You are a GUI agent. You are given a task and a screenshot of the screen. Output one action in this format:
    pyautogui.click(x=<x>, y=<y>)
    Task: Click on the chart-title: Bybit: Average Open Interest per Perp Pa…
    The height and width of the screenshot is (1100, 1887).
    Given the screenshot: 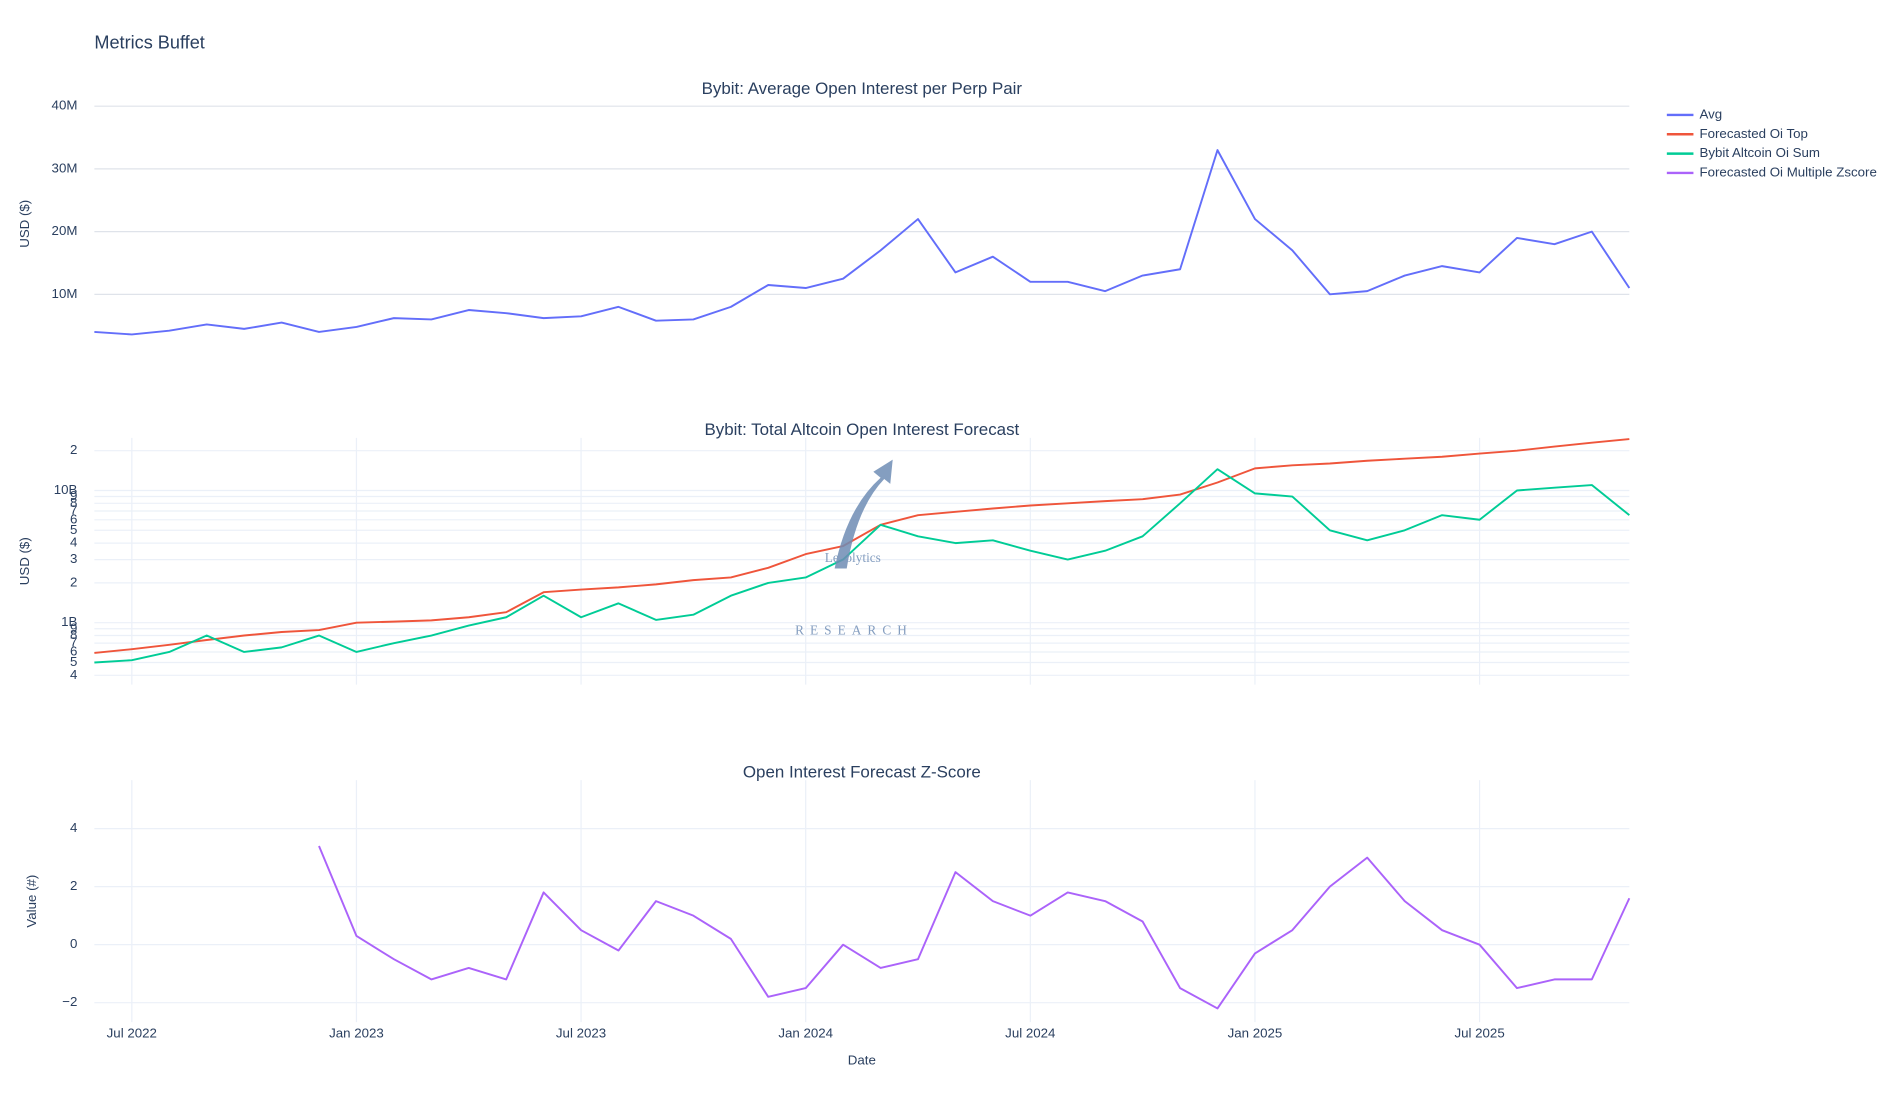 What is the action you would take?
    pyautogui.click(x=862, y=88)
    